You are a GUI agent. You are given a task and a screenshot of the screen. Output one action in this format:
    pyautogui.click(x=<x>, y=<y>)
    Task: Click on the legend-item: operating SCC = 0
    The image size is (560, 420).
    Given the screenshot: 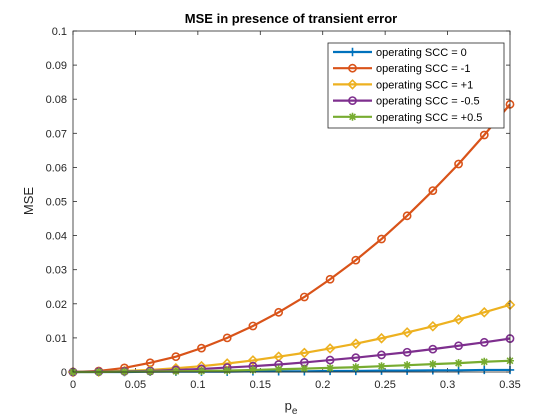 What is the action you would take?
    pyautogui.click(x=400, y=53)
    